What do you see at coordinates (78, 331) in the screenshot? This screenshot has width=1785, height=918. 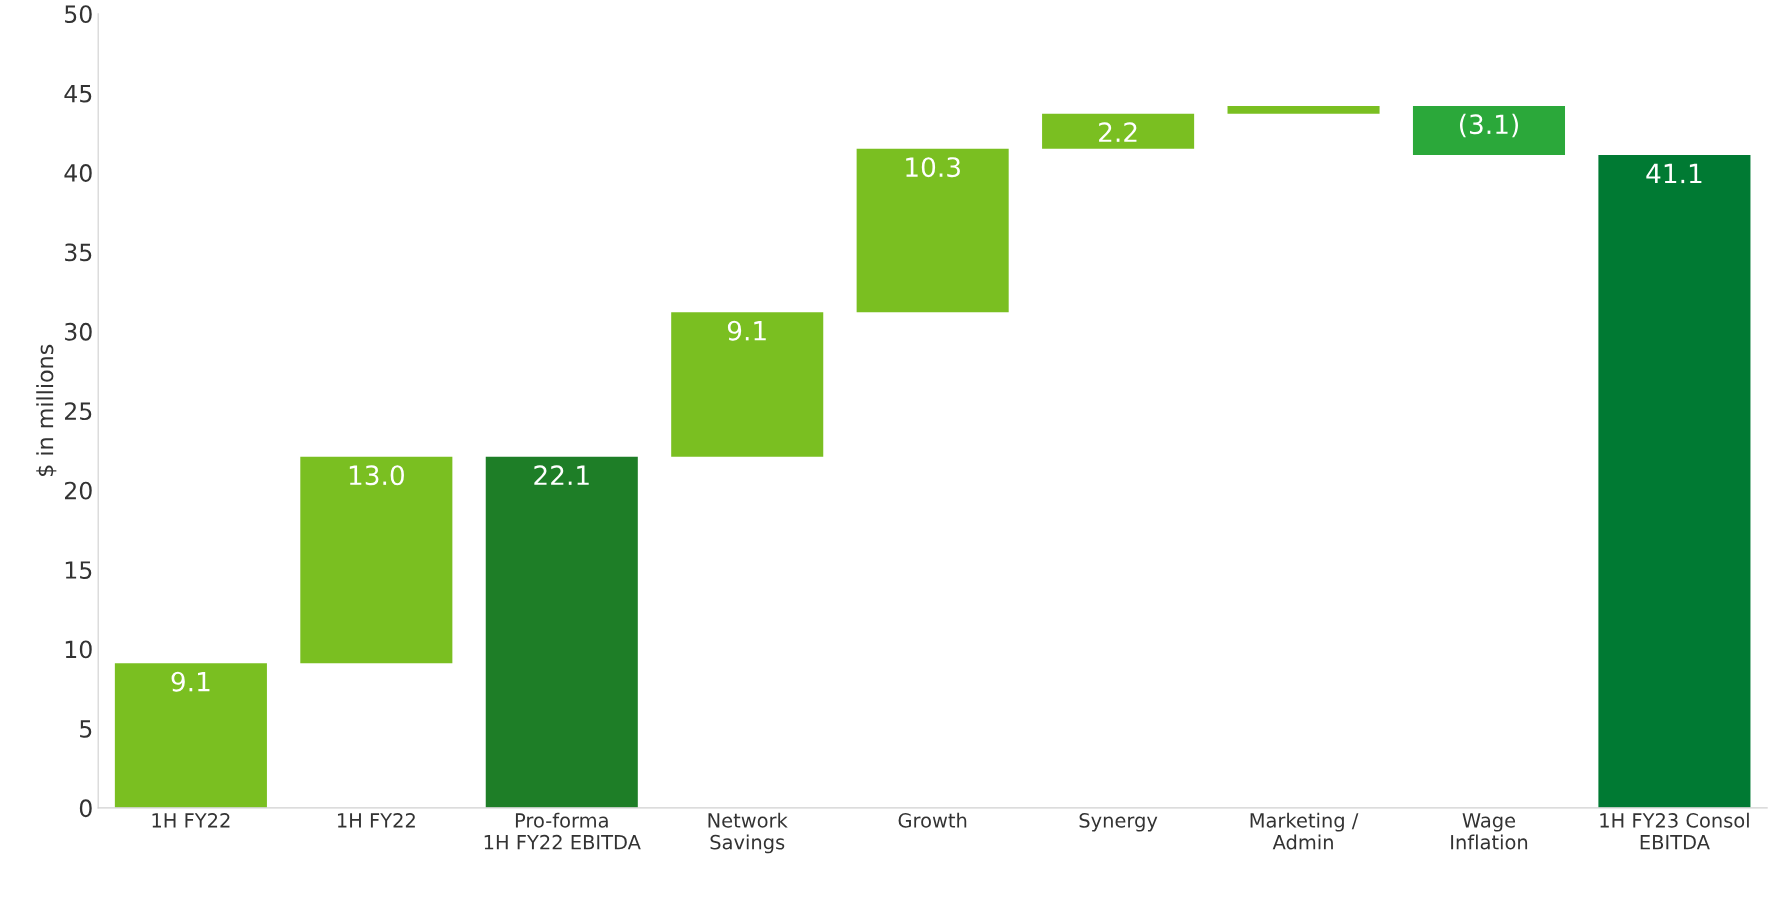 I see `y-tick-label: 30` at bounding box center [78, 331].